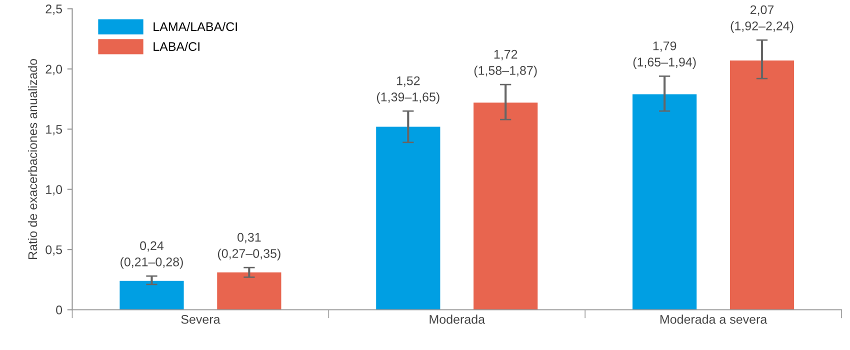 The height and width of the screenshot is (350, 850). Describe the element at coordinates (505, 64) in the screenshot. I see `data-label: 1,72 (1,58–1,87)` at that location.